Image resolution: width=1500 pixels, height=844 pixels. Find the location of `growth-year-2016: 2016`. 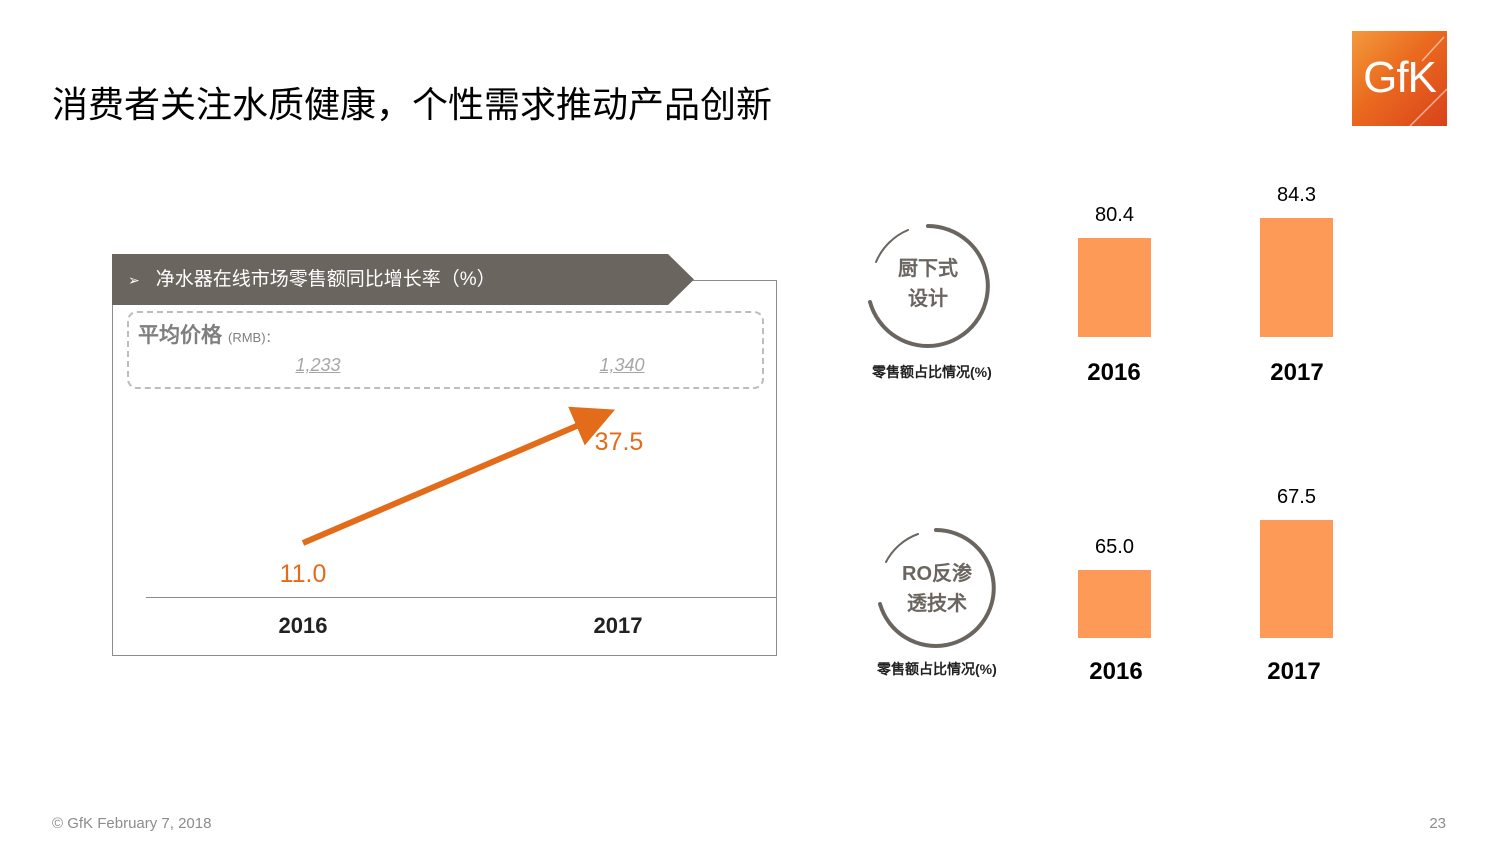

growth-year-2016: 2016 is located at coordinates (303, 625).